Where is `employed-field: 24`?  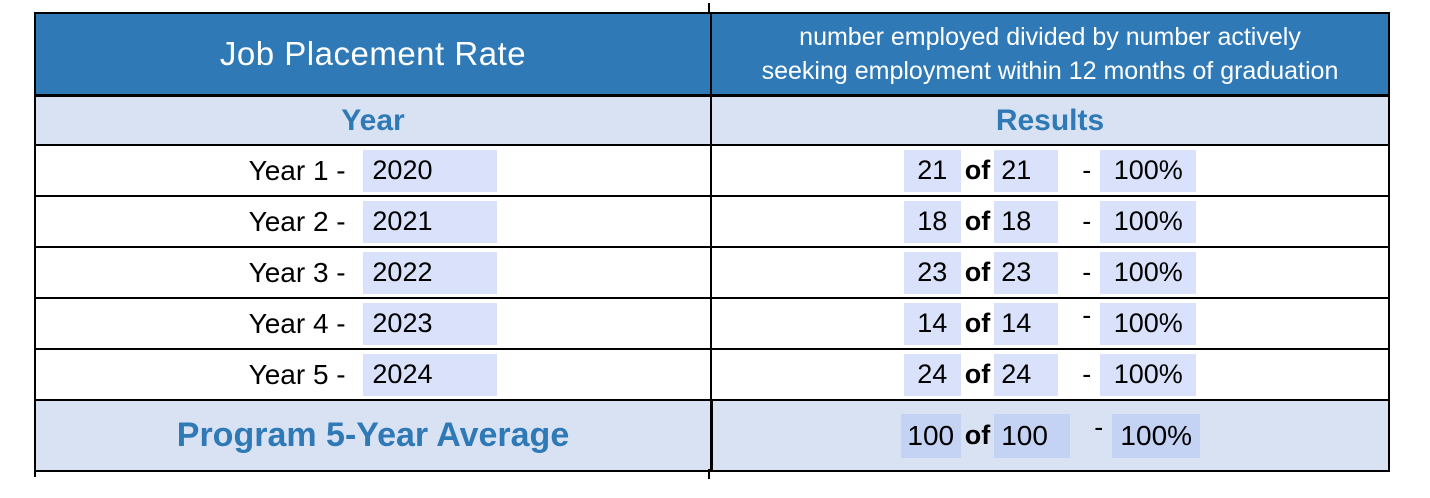
employed-field: 24 is located at coordinates (932, 374).